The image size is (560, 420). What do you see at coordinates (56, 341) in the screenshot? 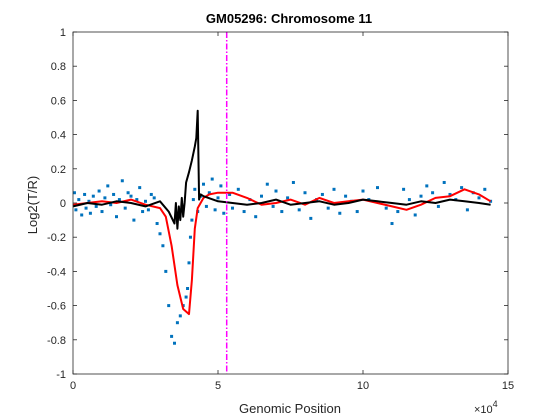
I see `y-tick-label: -0.8` at bounding box center [56, 341].